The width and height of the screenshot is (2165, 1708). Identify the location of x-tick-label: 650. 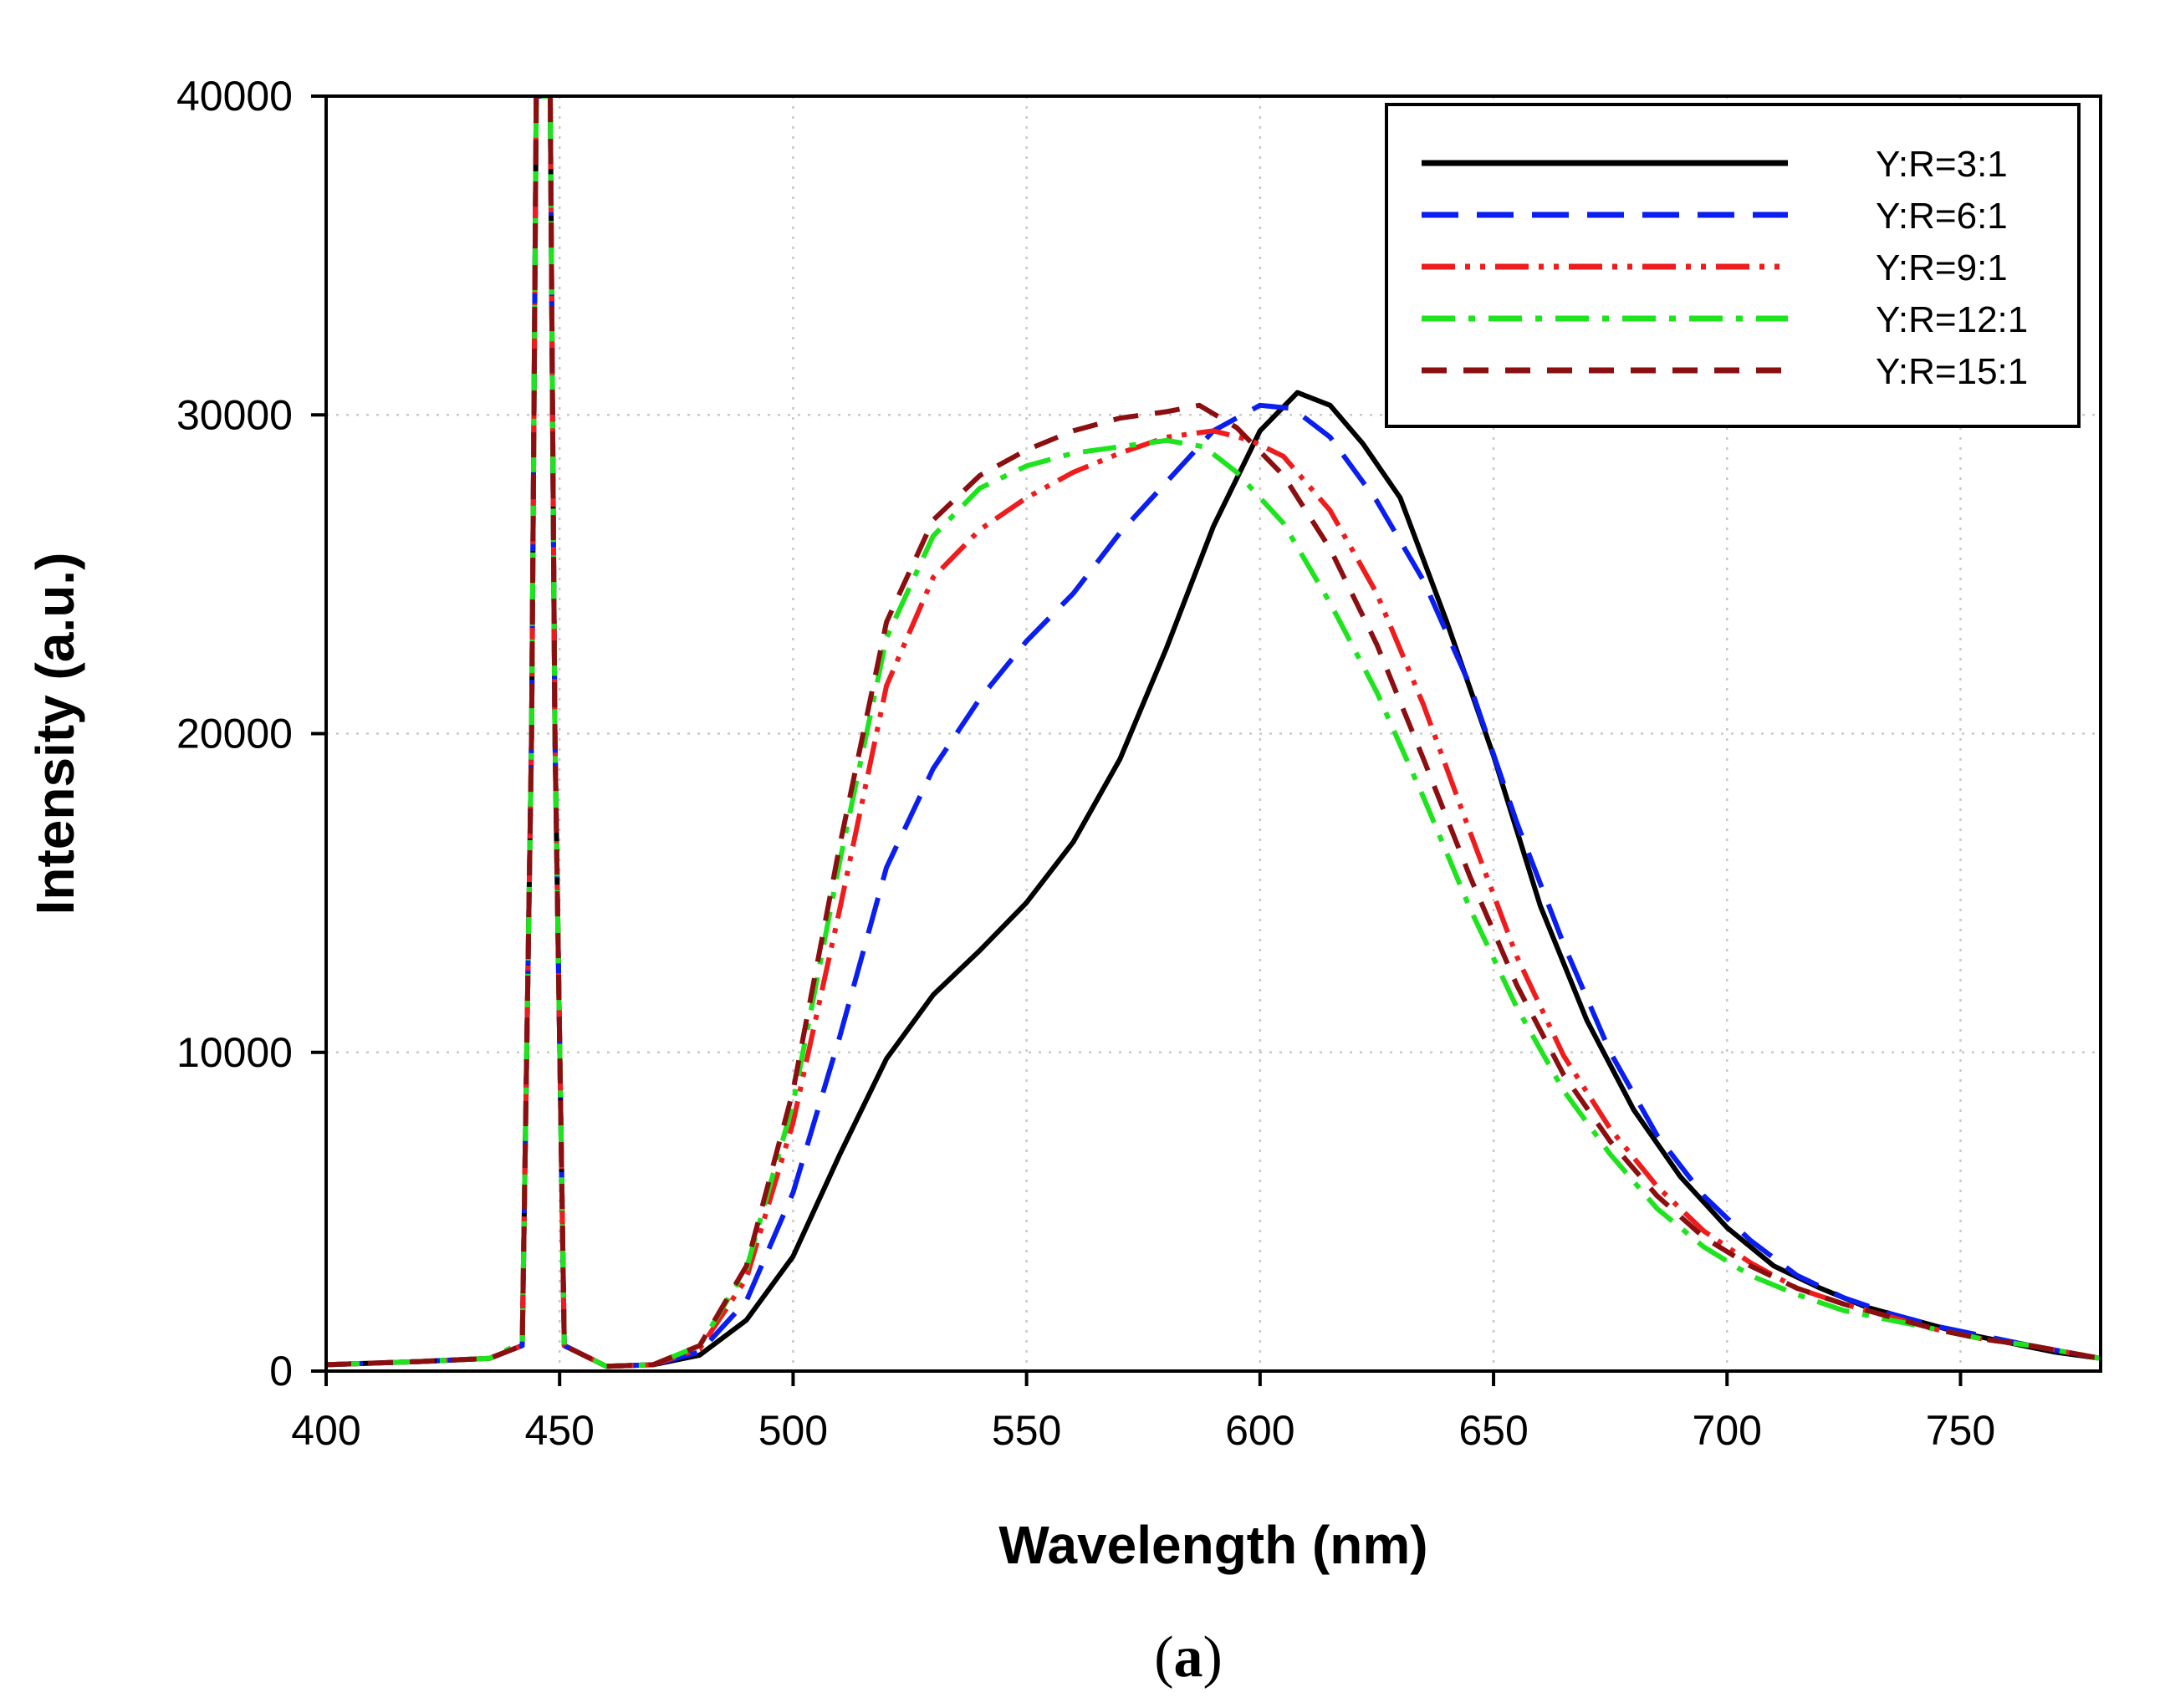
(1493, 1430).